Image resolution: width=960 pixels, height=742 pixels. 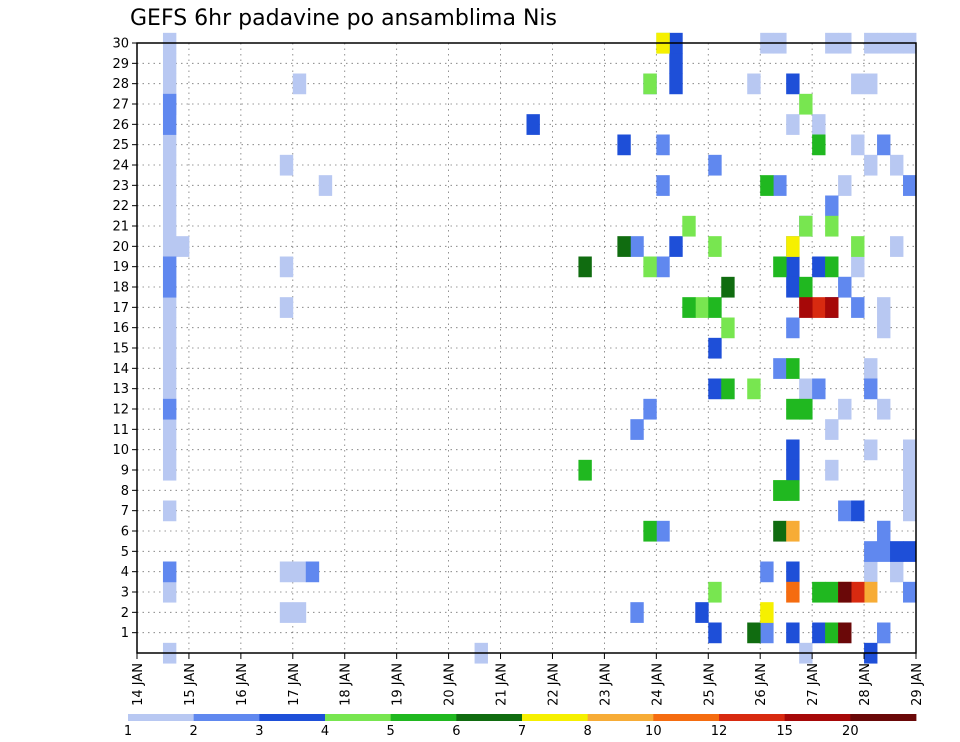 What do you see at coordinates (325, 731) in the screenshot?
I see `legend-label: 4` at bounding box center [325, 731].